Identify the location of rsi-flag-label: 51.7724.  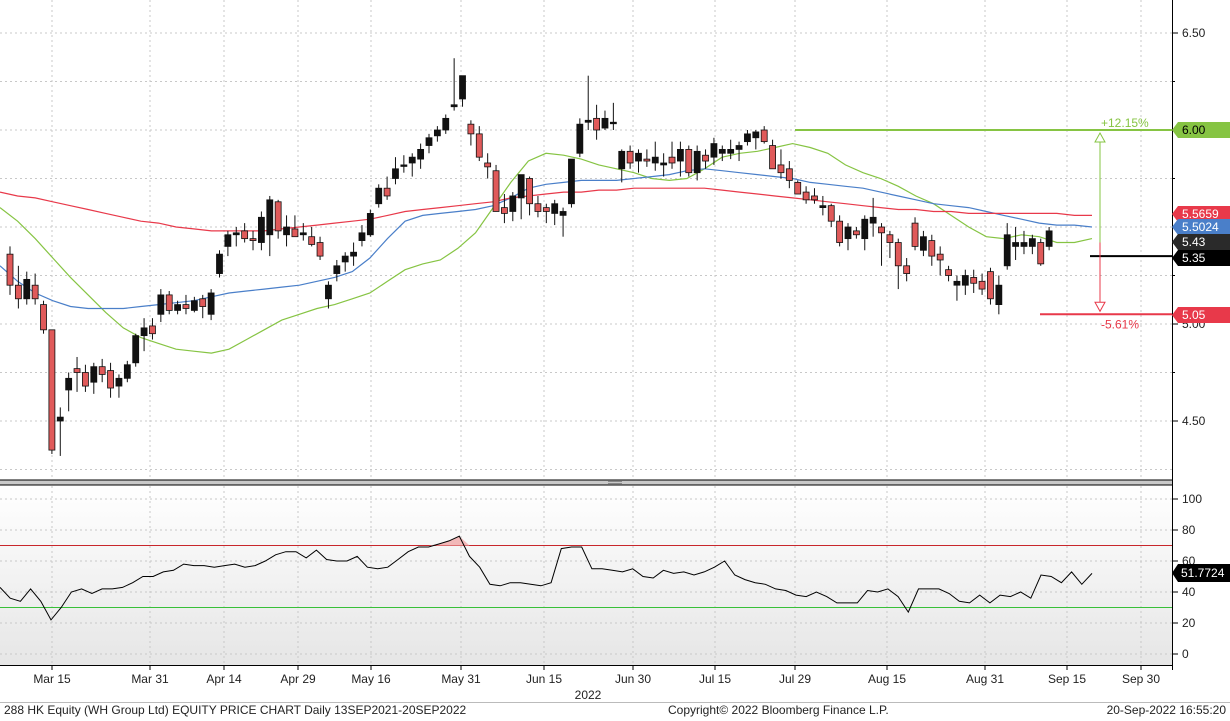
(1203, 573).